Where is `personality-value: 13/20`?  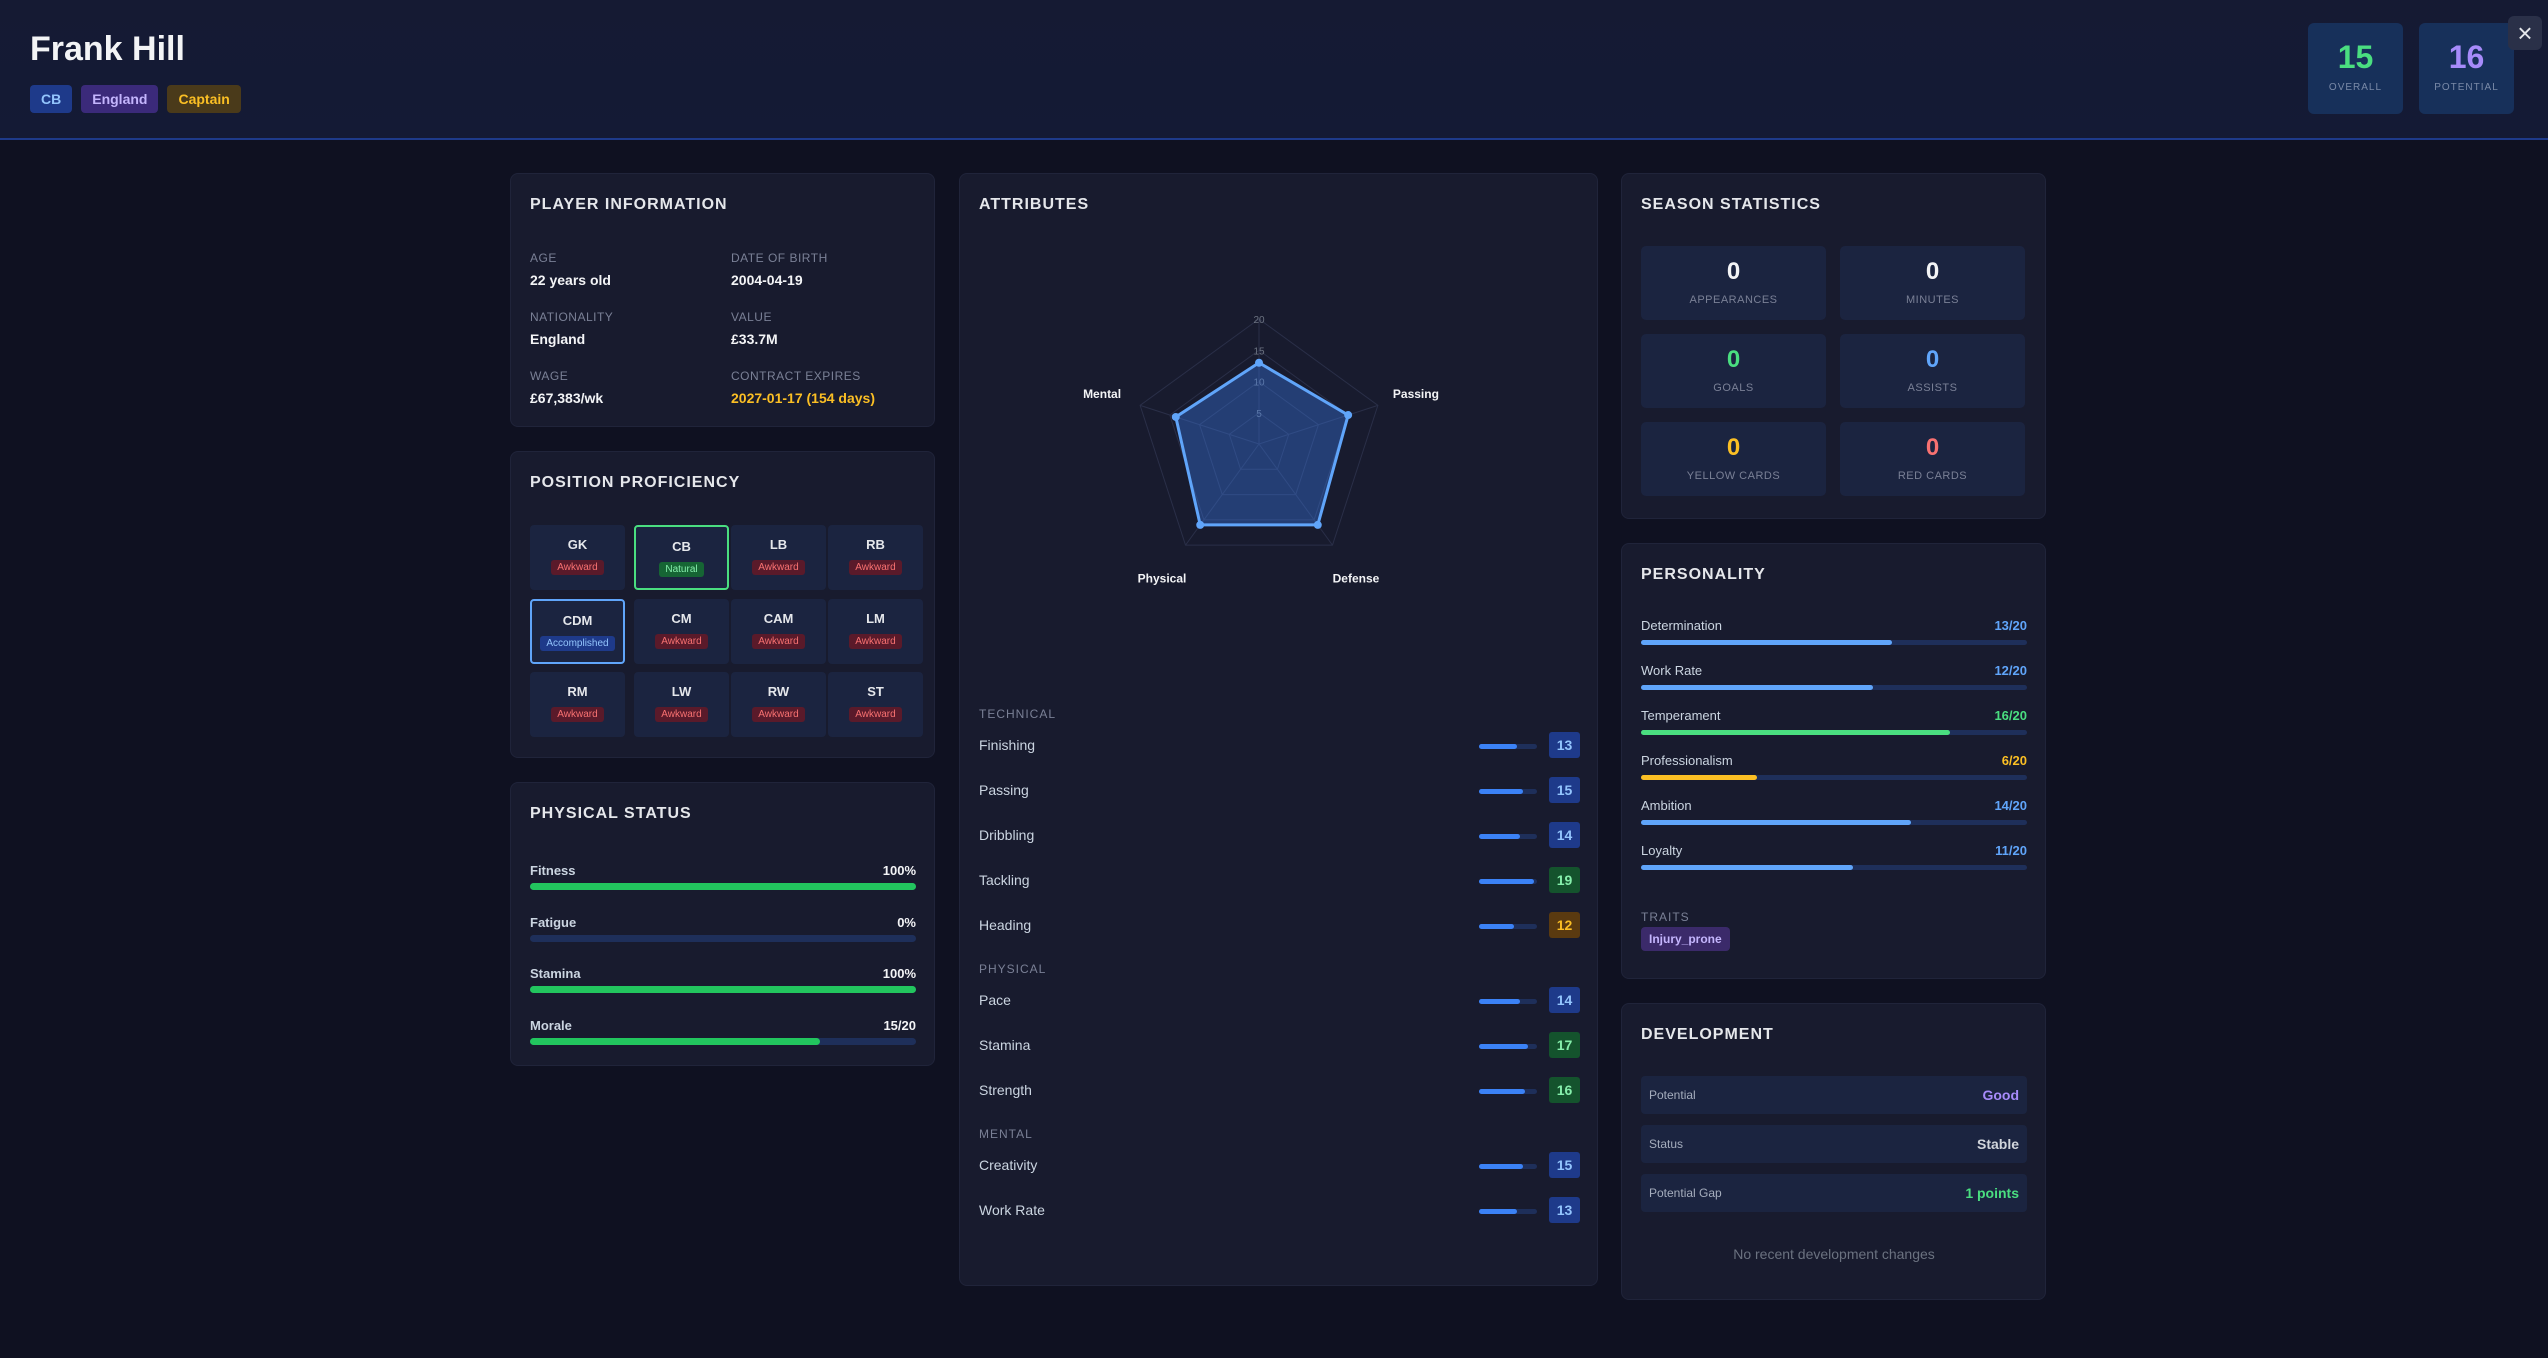 personality-value: 13/20 is located at coordinates (2010, 625).